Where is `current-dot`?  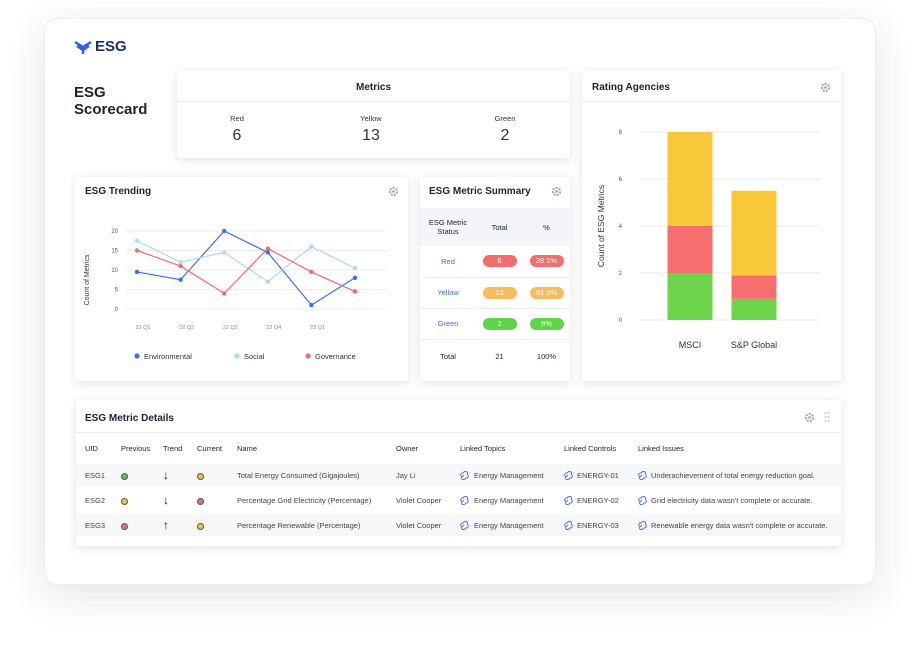
current-dot is located at coordinates (200, 501).